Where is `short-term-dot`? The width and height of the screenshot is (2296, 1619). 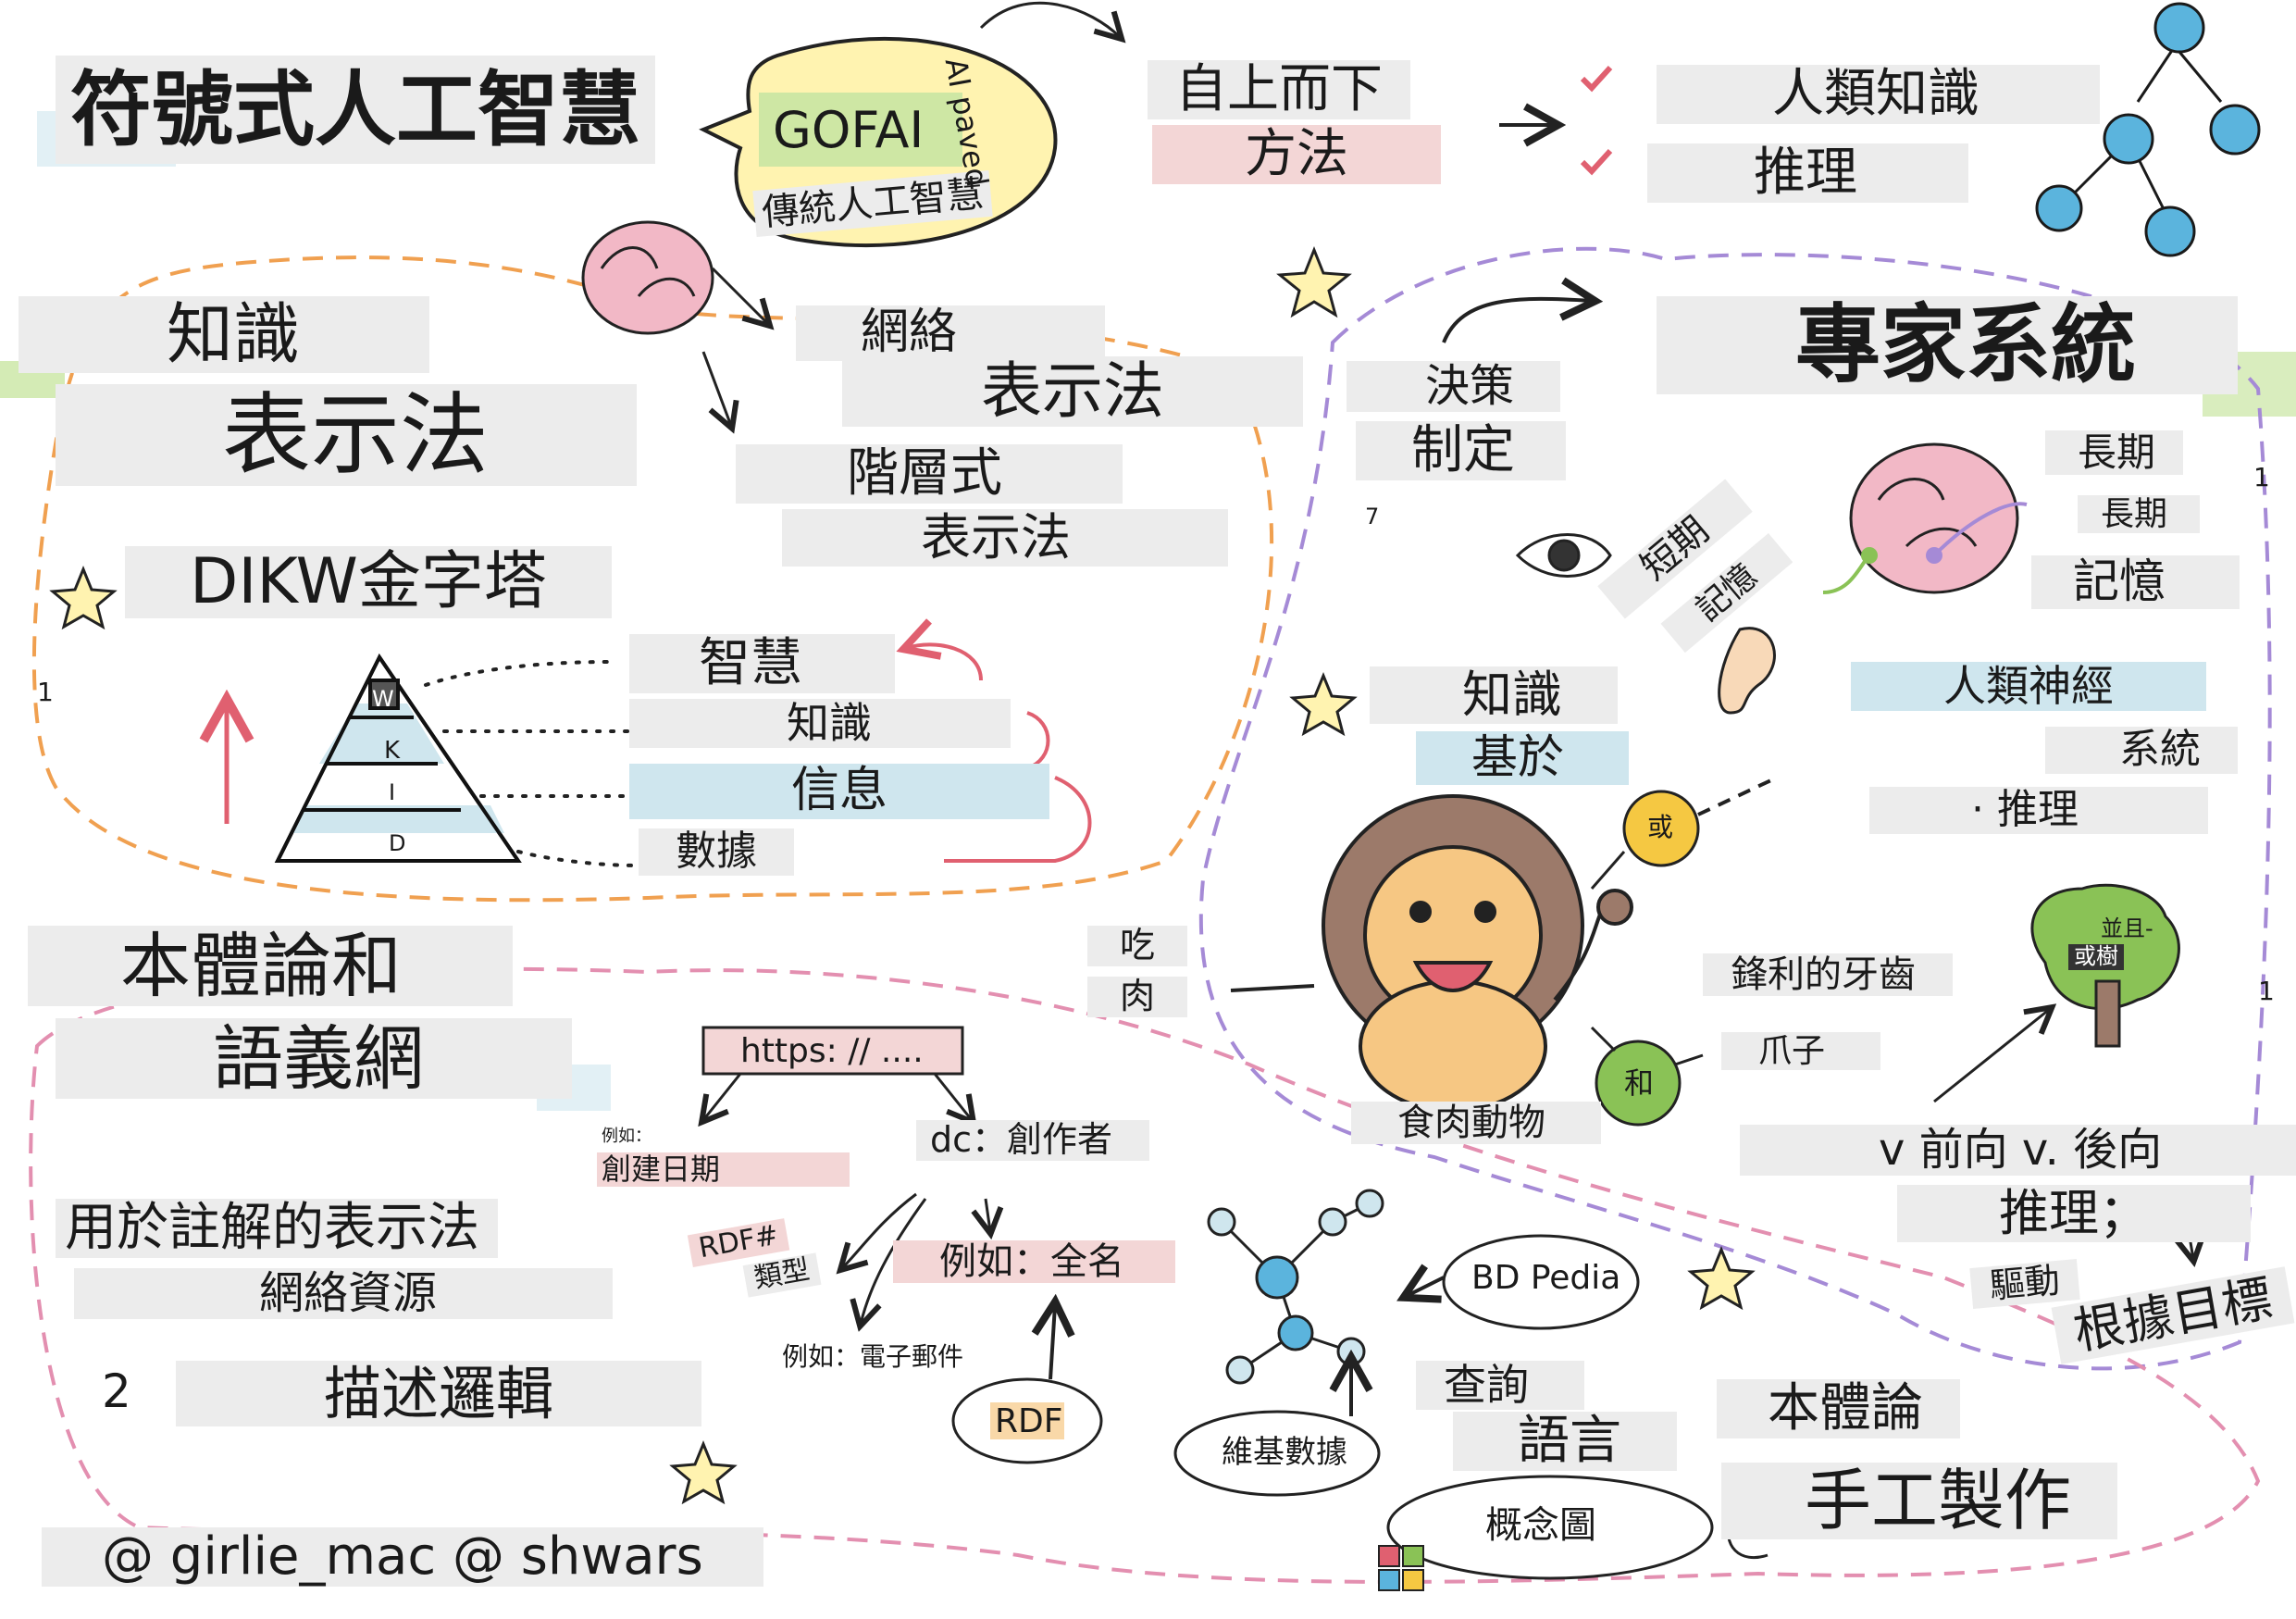
short-term-dot is located at coordinates (1870, 555).